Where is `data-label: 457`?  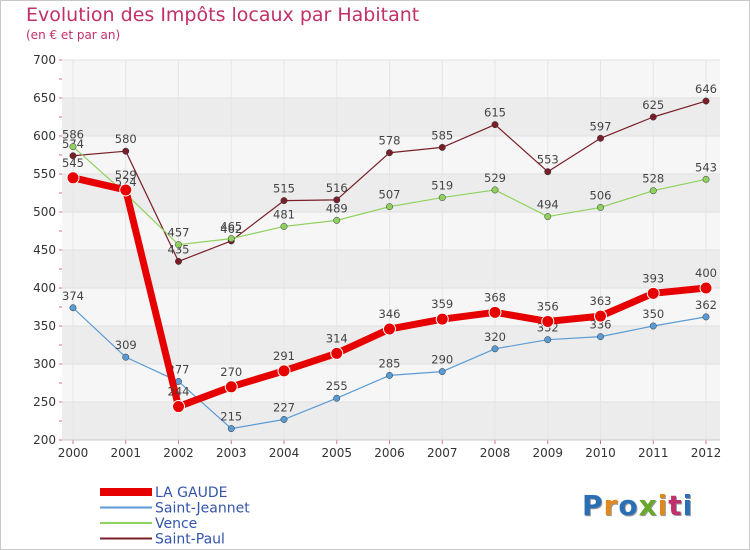 data-label: 457 is located at coordinates (179, 233).